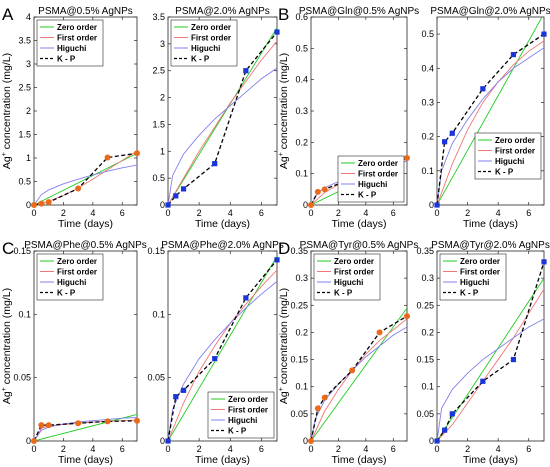  What do you see at coordinates (24, 41) in the screenshot?
I see `y-tick-label: 3.5` at bounding box center [24, 41].